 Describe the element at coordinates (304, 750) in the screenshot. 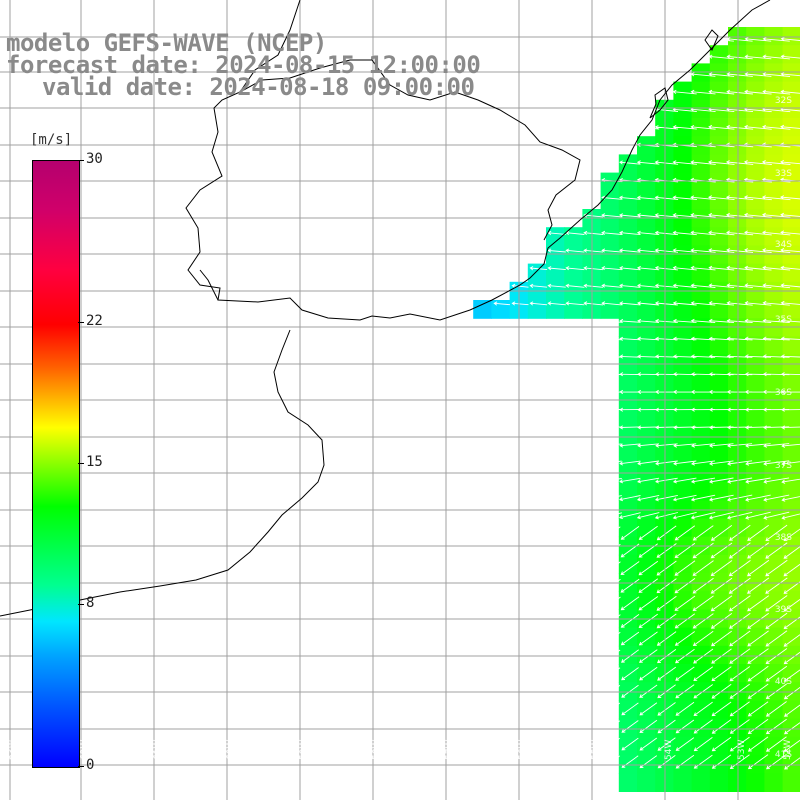

I see `longitude-label: 59W` at that location.